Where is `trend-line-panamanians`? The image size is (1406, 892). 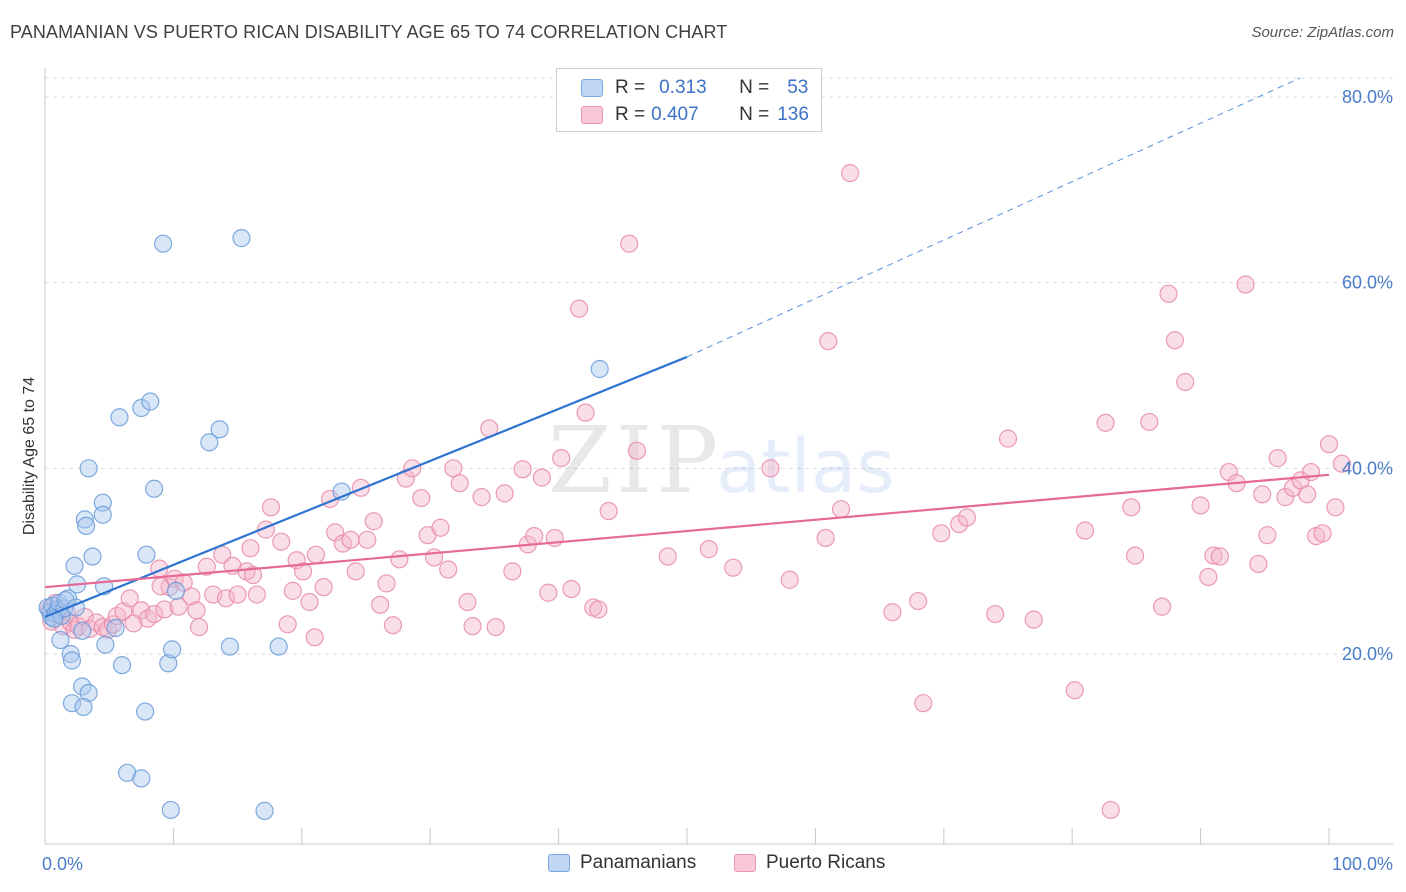
trend-line-panamanians is located at coordinates (366, 486).